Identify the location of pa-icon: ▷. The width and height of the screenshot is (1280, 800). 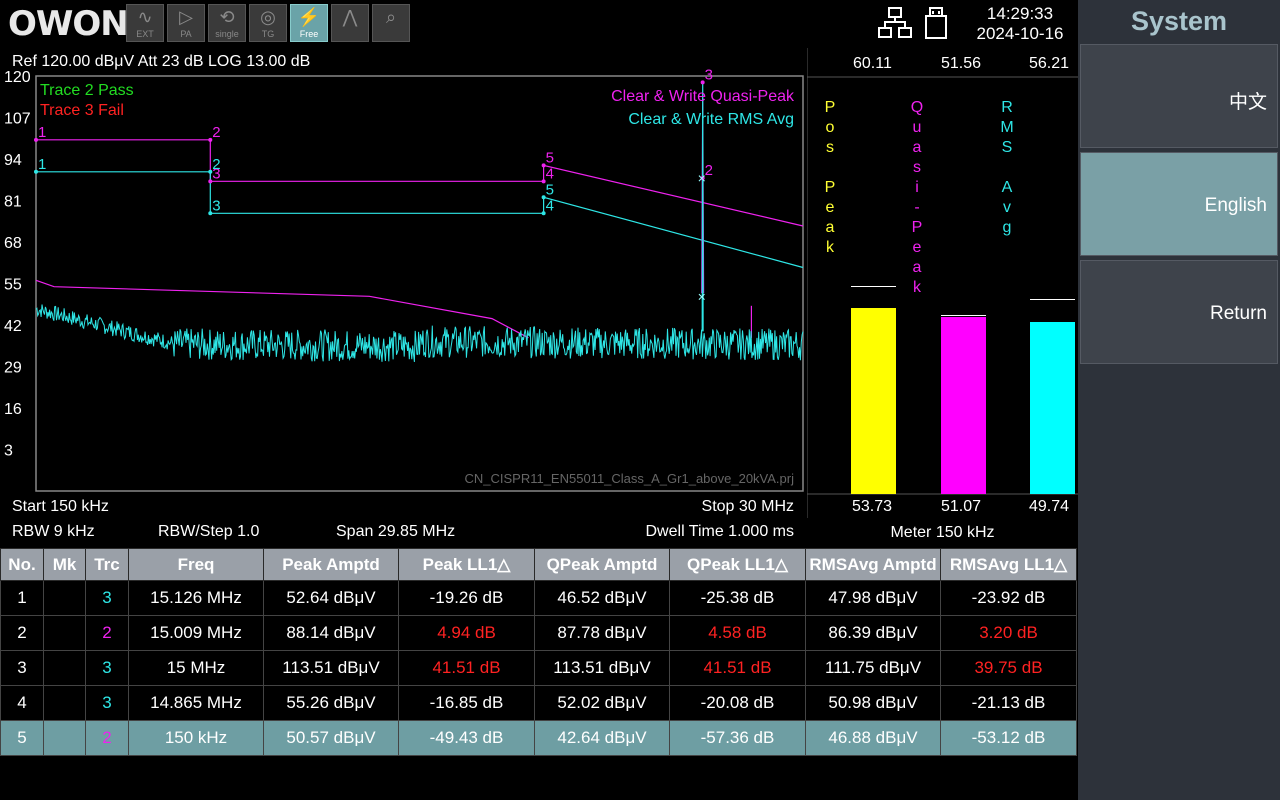
(186, 17).